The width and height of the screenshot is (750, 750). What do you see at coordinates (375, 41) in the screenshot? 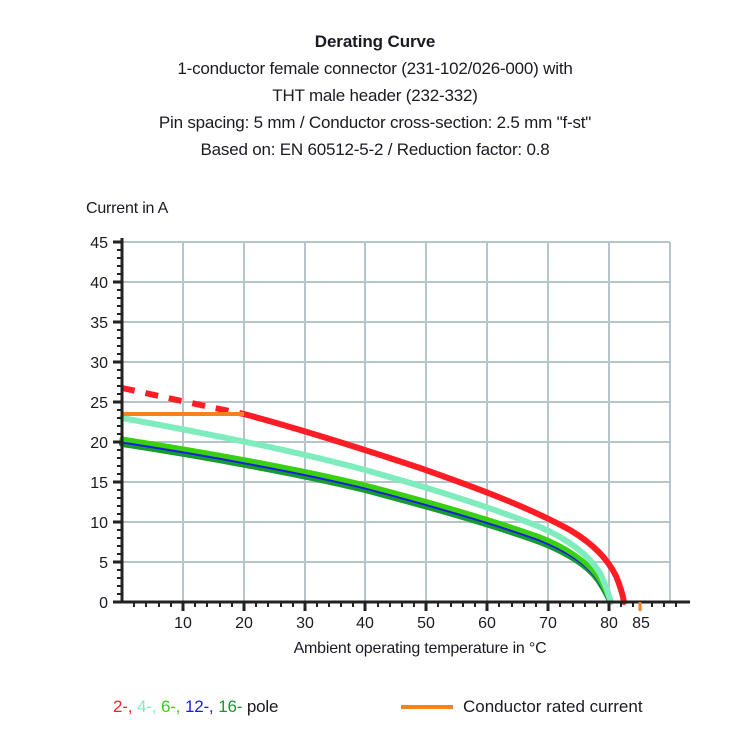
I see `figure-title: Derating Curve` at bounding box center [375, 41].